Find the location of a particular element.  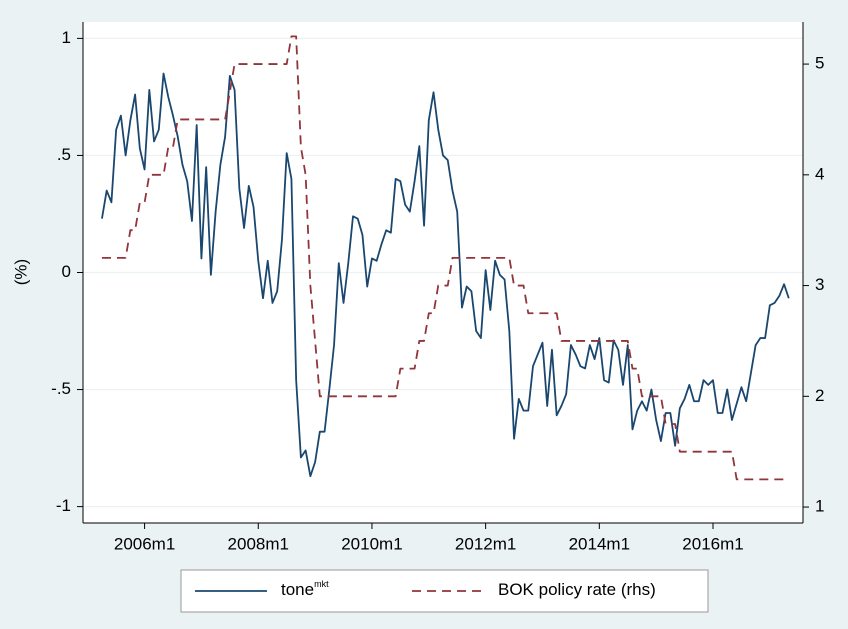

y-tick-label: 1 is located at coordinates (66, 37).